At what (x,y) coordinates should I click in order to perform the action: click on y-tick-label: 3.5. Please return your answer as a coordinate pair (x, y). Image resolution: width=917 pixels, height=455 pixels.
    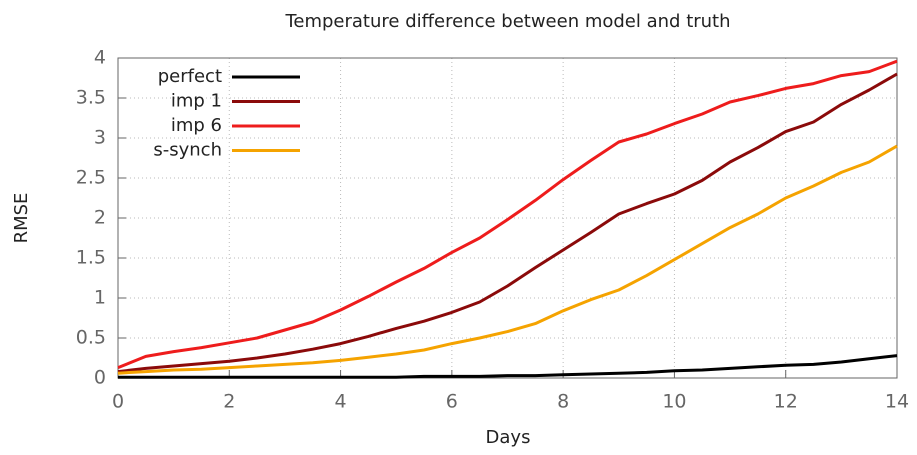
    Looking at the image, I should click on (91, 98).